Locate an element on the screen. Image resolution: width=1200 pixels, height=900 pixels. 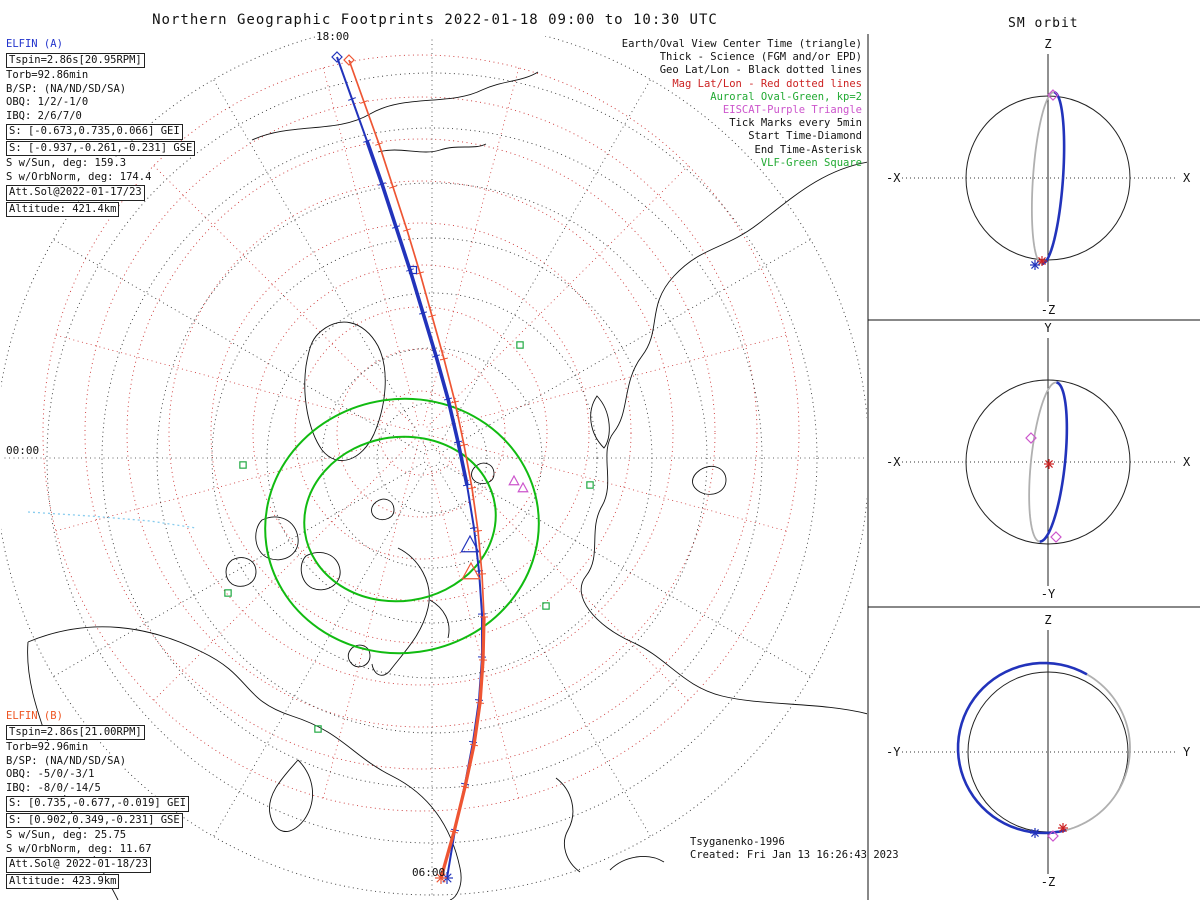
elfin-b-info-line: Altitude: 423.9km is located at coordinates (63, 881).